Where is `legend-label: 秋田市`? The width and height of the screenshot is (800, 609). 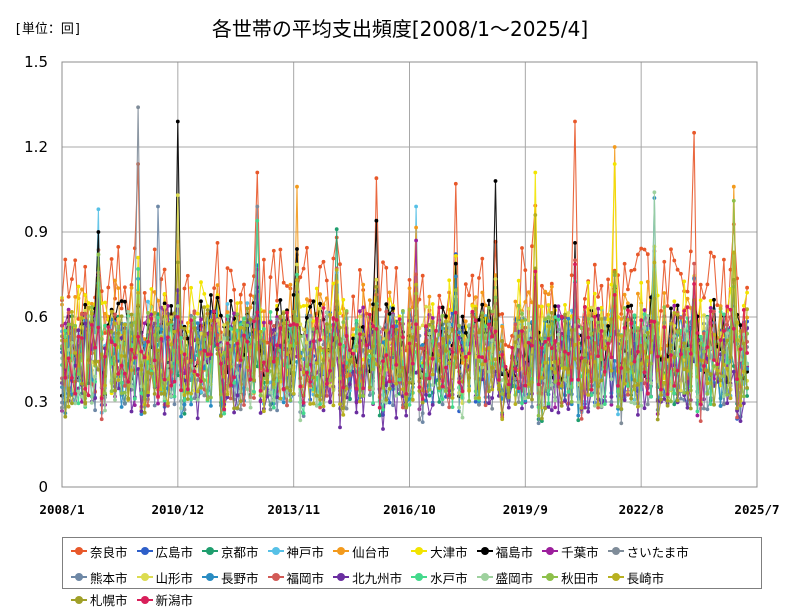
legend-label: 秋田市 is located at coordinates (580, 578).